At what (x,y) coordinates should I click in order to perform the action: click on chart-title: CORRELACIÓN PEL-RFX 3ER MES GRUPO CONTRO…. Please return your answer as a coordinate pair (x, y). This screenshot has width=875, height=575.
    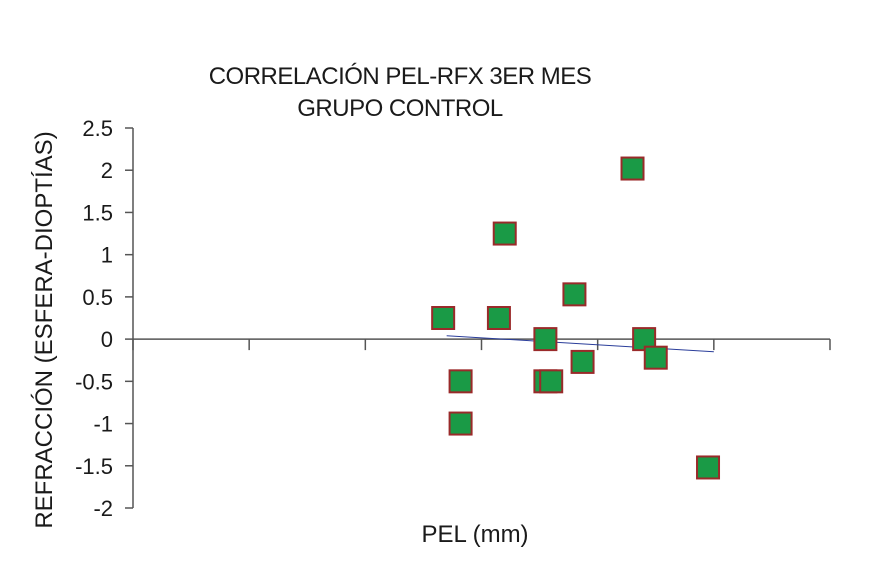
    Looking at the image, I should click on (400, 92).